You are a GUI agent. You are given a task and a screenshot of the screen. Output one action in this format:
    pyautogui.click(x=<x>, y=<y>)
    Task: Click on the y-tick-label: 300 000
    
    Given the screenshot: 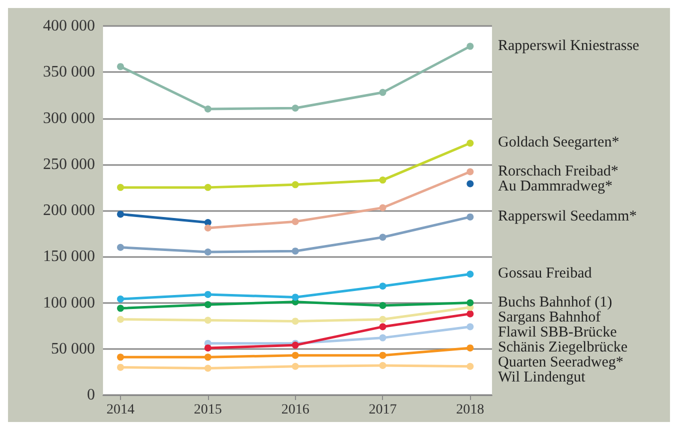 What is the action you would take?
    pyautogui.click(x=69, y=118)
    